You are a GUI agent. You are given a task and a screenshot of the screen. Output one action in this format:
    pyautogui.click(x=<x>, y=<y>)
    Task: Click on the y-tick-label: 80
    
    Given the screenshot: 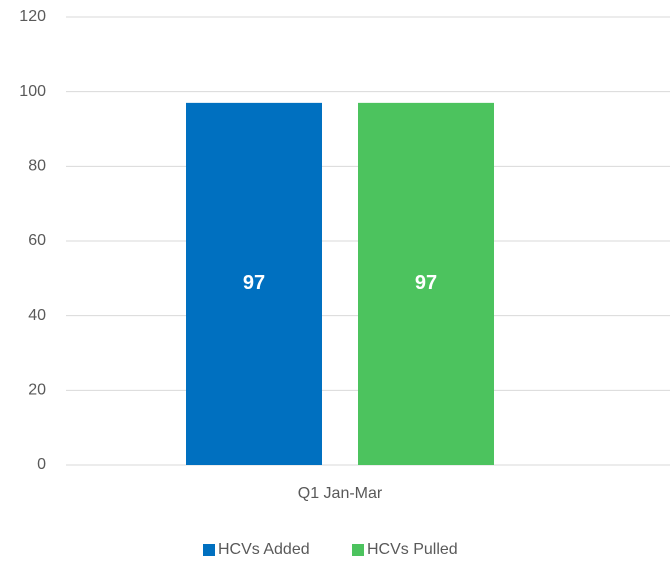 What is the action you would take?
    pyautogui.click(x=37, y=166)
    